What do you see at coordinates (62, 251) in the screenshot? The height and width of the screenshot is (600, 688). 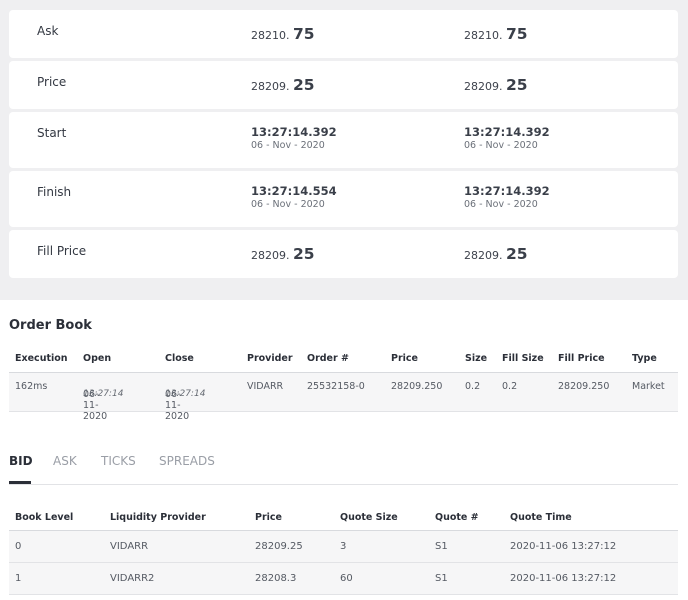 I see `summary-label: Fill Price` at bounding box center [62, 251].